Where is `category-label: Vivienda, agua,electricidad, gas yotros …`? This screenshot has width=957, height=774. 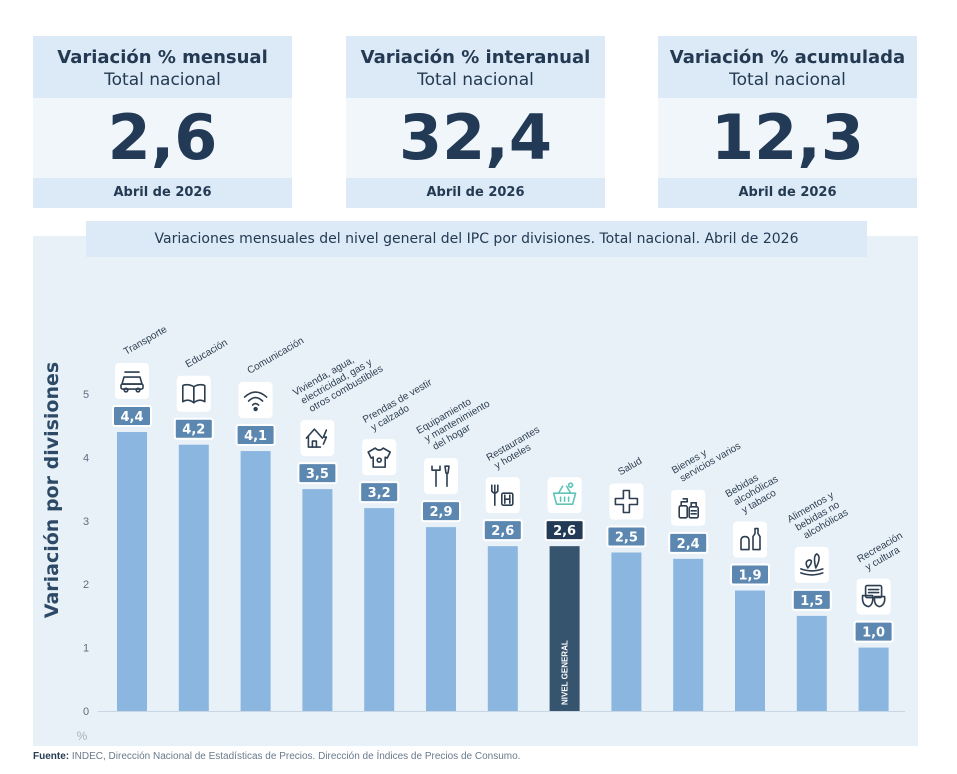
category-label: Vivienda, agua,electricidad, gas yotros … is located at coordinates (338, 380).